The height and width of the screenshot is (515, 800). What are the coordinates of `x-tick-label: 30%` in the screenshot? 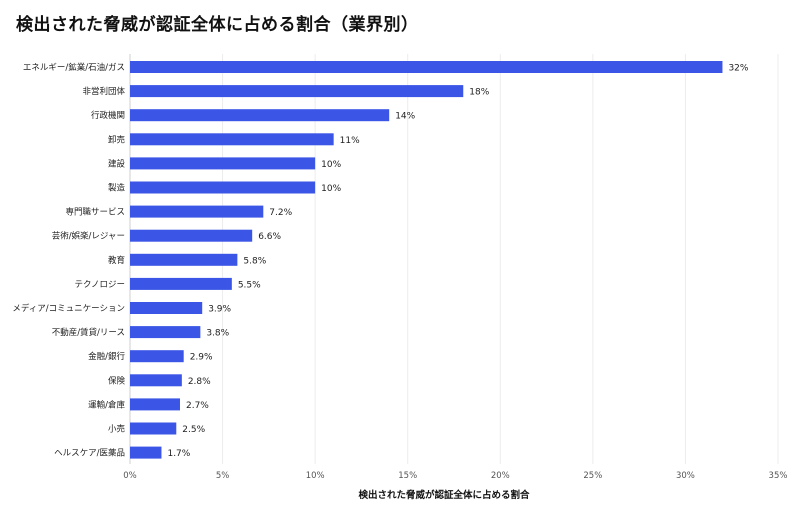 It's located at (685, 476).